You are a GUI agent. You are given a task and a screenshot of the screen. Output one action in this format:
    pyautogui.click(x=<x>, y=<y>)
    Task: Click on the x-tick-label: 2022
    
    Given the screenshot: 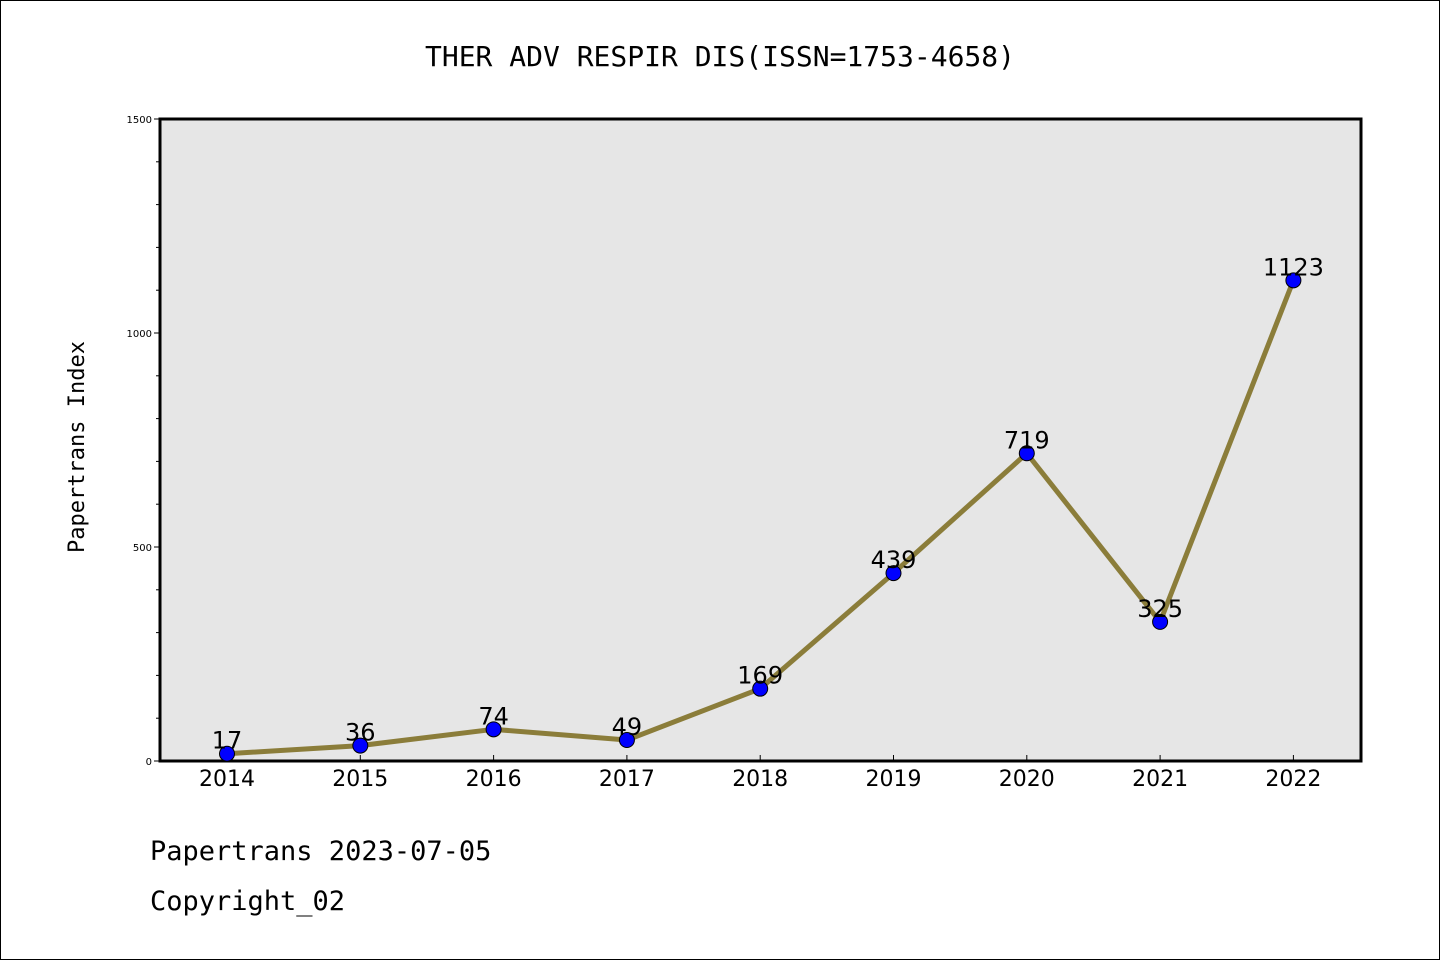 What is the action you would take?
    pyautogui.click(x=1293, y=779)
    